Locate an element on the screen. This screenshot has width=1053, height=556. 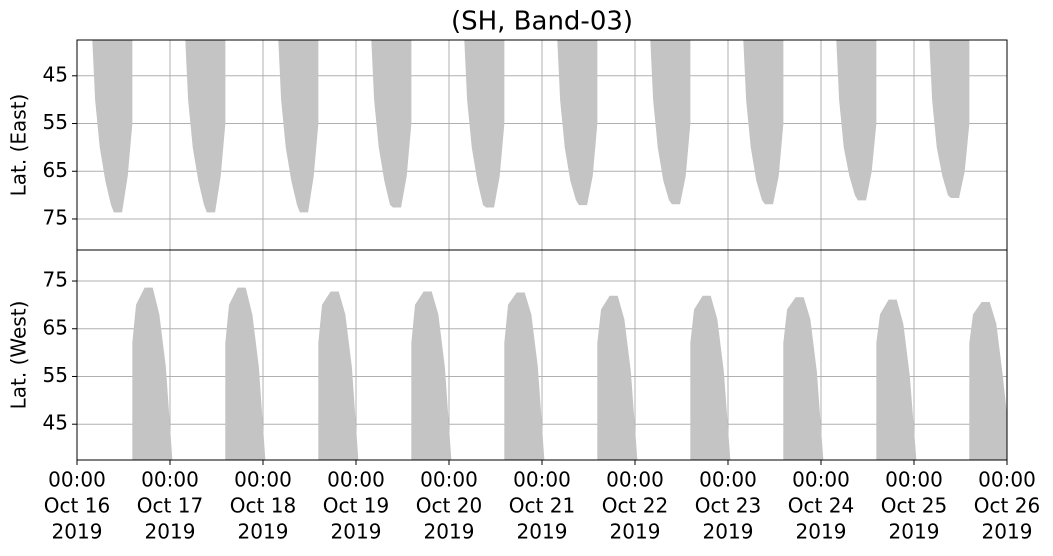
x-tick-label: Oct 24 is located at coordinates (821, 506).